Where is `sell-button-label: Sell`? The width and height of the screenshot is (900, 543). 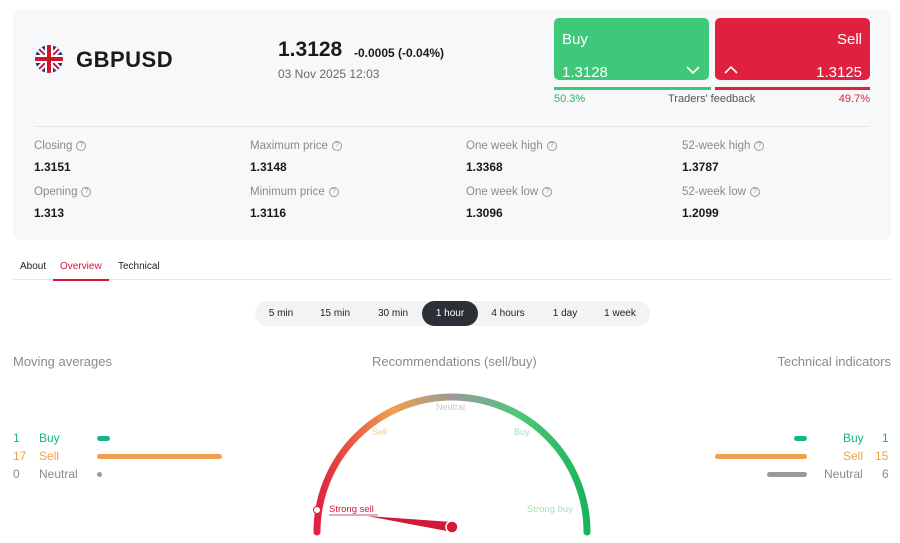
sell-button-label: Sell is located at coordinates (849, 39).